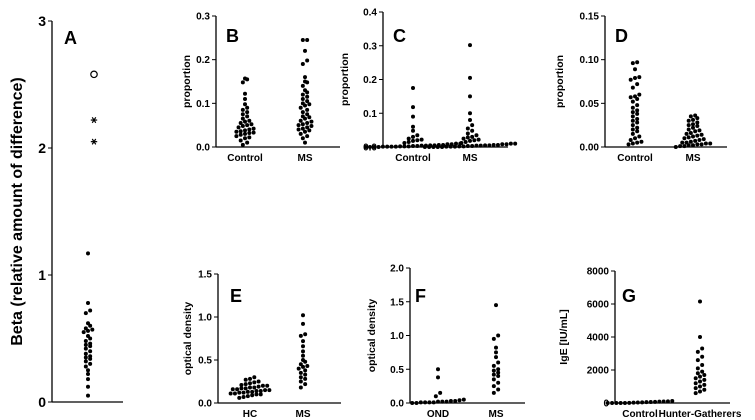  Describe the element at coordinates (94, 74) in the screenshot. I see `outlier-circle` at that location.